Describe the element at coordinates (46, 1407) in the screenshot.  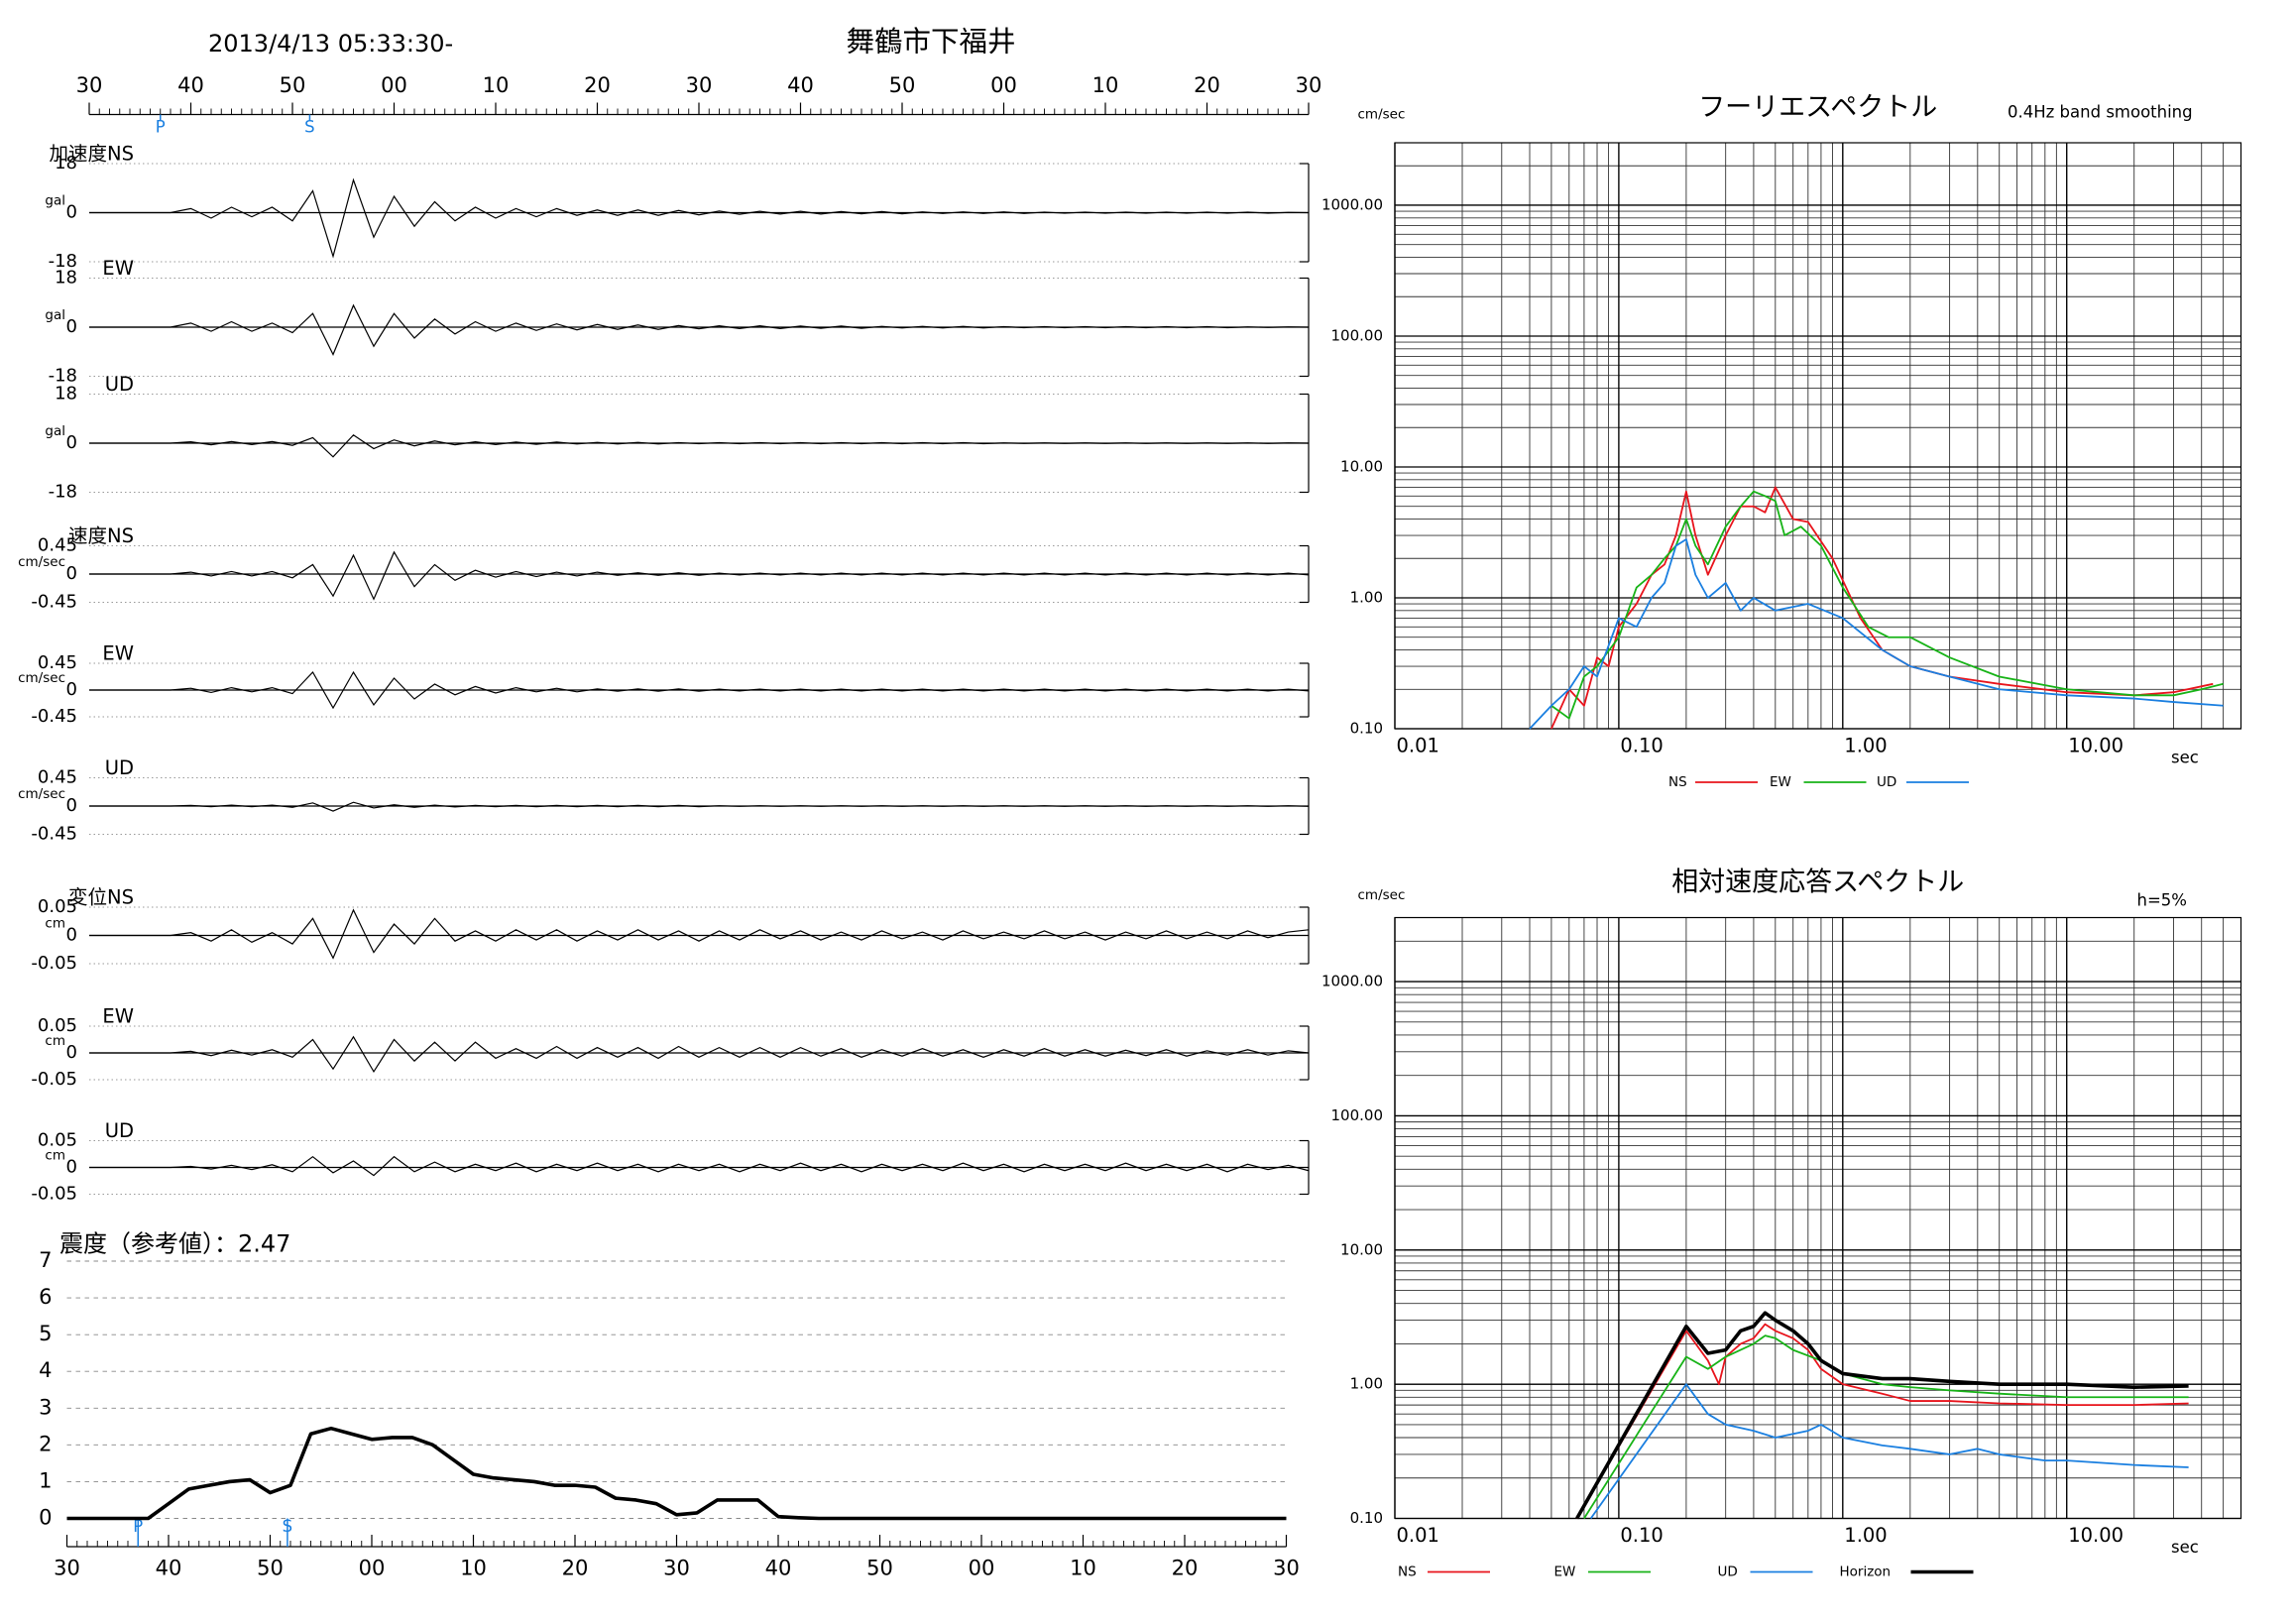
I see `y-tick-label: 3` at that location.